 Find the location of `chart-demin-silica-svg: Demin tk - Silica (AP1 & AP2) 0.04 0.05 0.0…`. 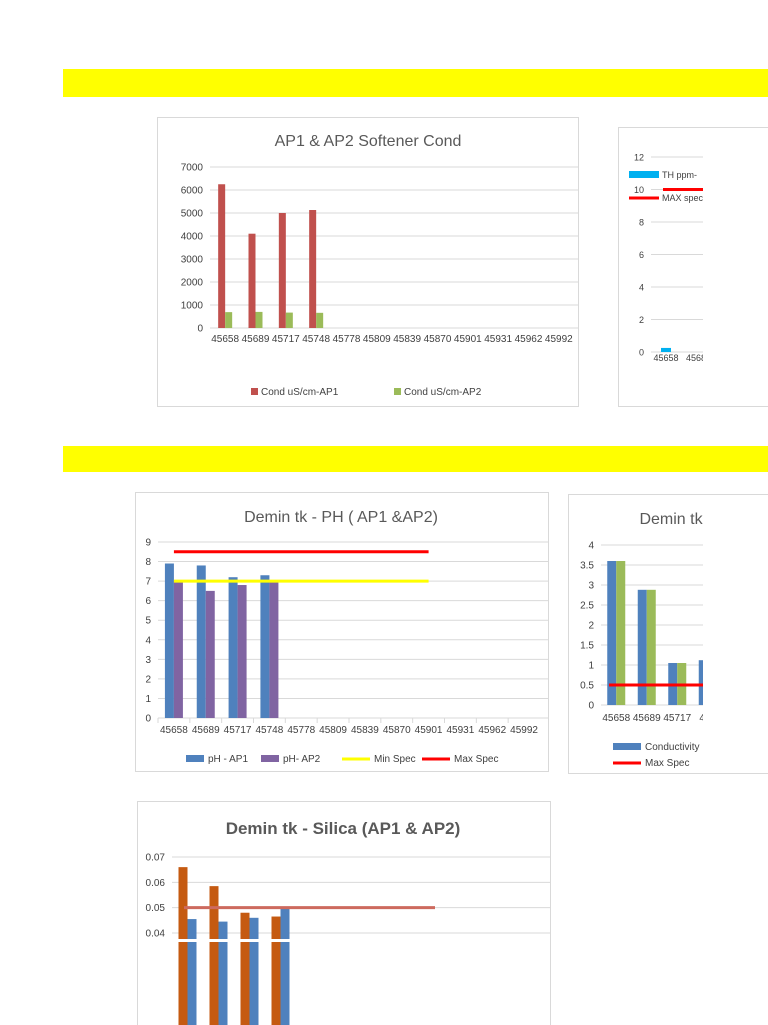

chart-demin-silica-svg: Demin tk - Silica (AP1 & AP2) 0.04 0.05 0.0… is located at coordinates (344, 922).